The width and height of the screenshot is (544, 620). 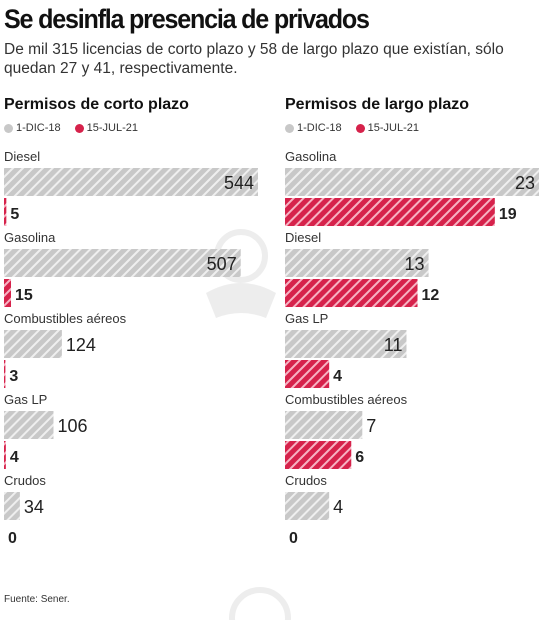 What do you see at coordinates (338, 507) in the screenshot?
I see `value-label-2018: 4` at bounding box center [338, 507].